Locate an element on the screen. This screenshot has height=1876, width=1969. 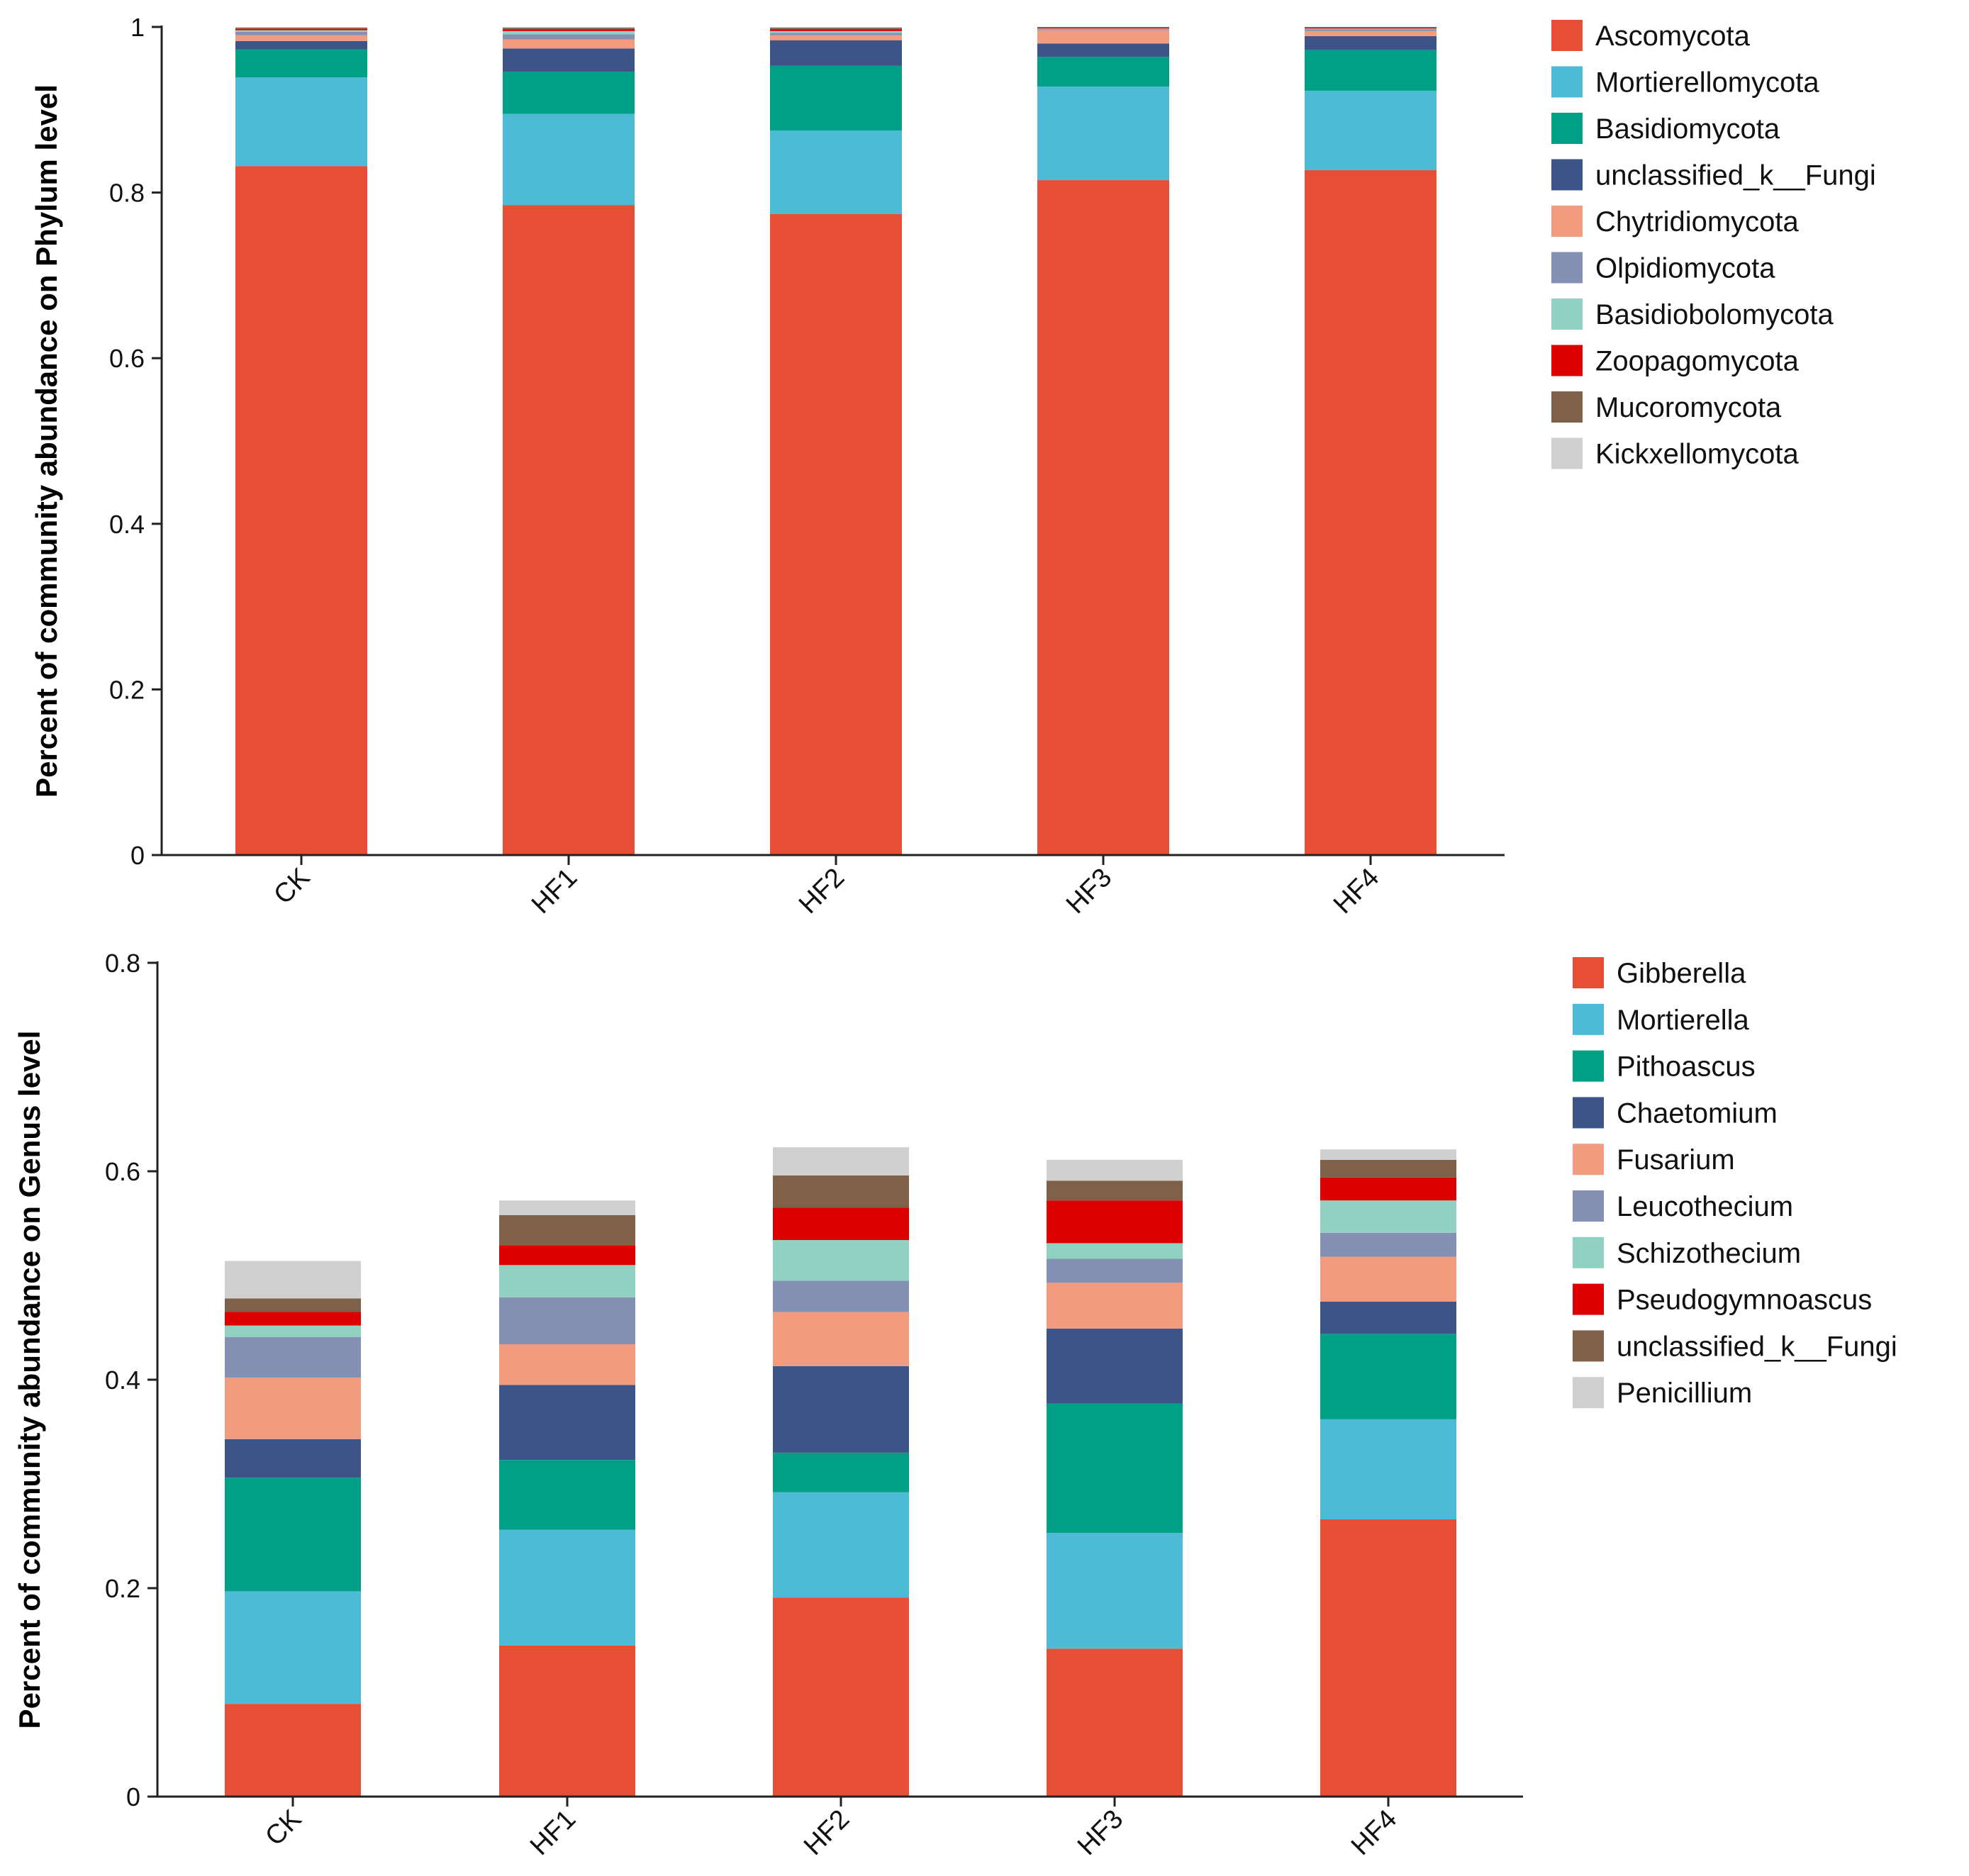
legend-item-mortierella: Mortierella is located at coordinates (1661, 1019).